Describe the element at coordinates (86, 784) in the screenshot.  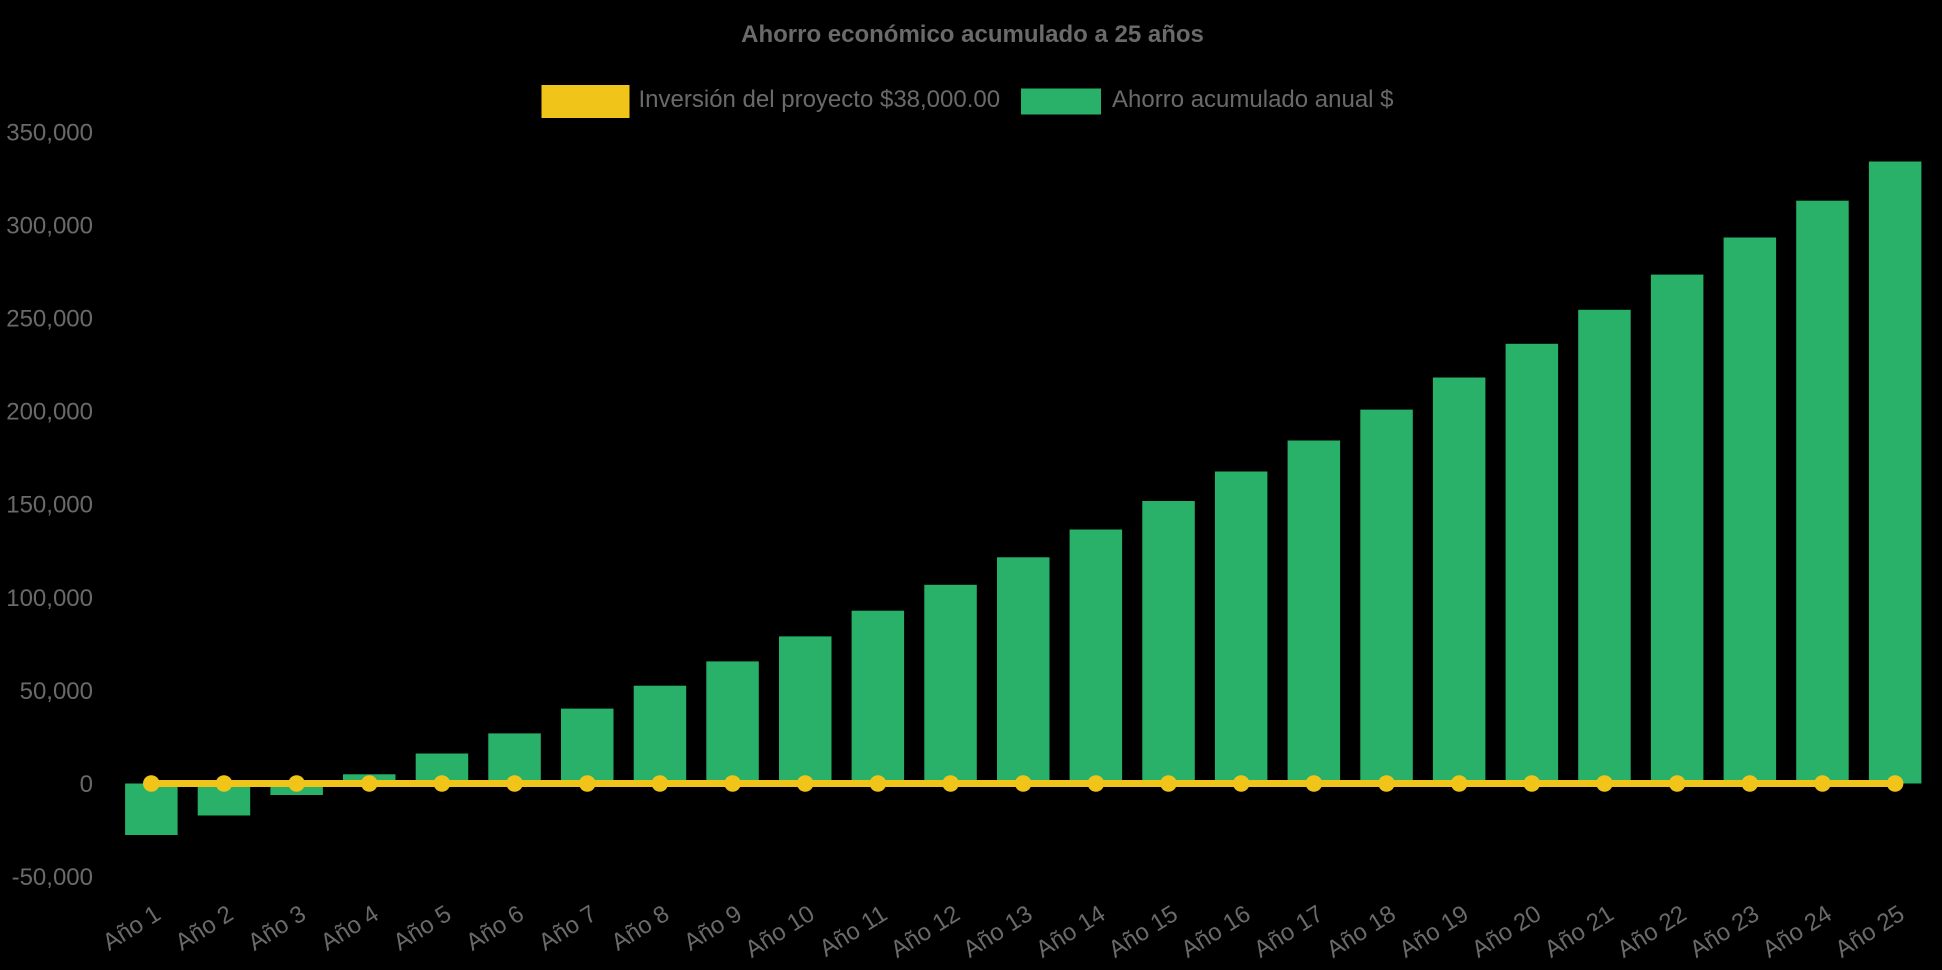
I see `svg-text: 0` at that location.